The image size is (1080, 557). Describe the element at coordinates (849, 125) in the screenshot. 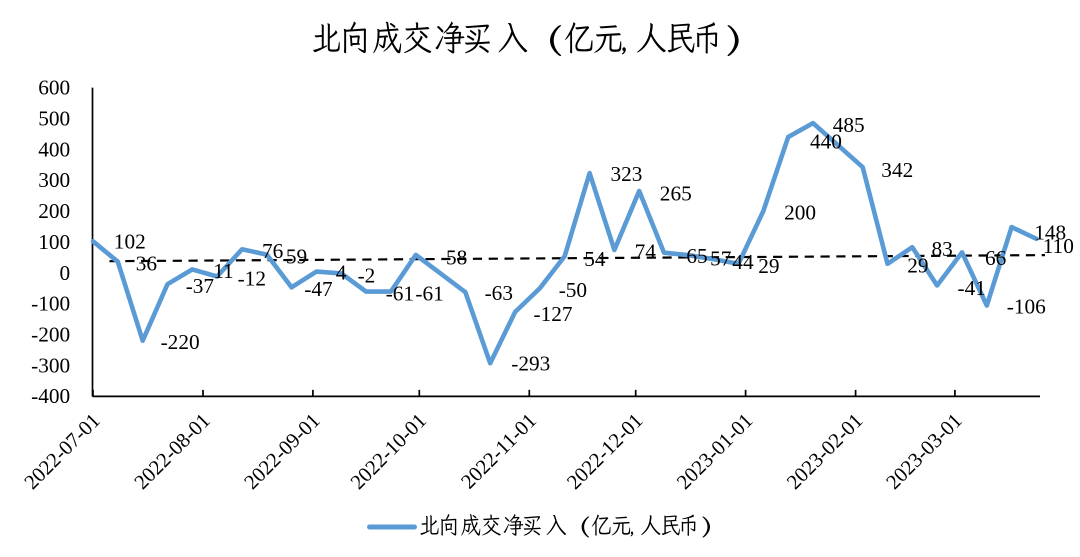

I see `svg-text: 485` at that location.